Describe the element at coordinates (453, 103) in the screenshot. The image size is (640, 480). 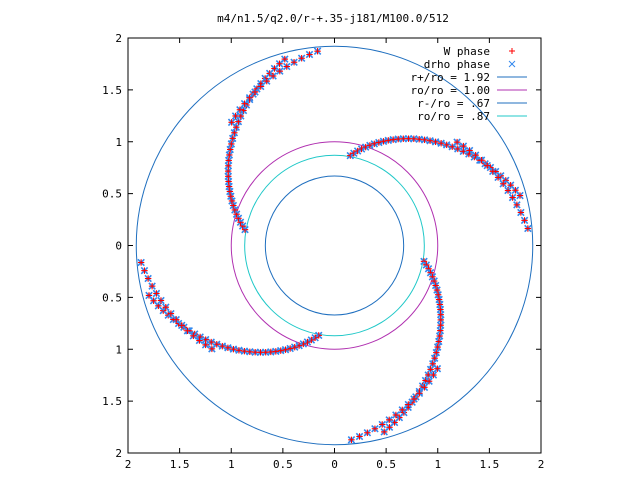
I see `legend-label: r-/ro = .67` at that location.